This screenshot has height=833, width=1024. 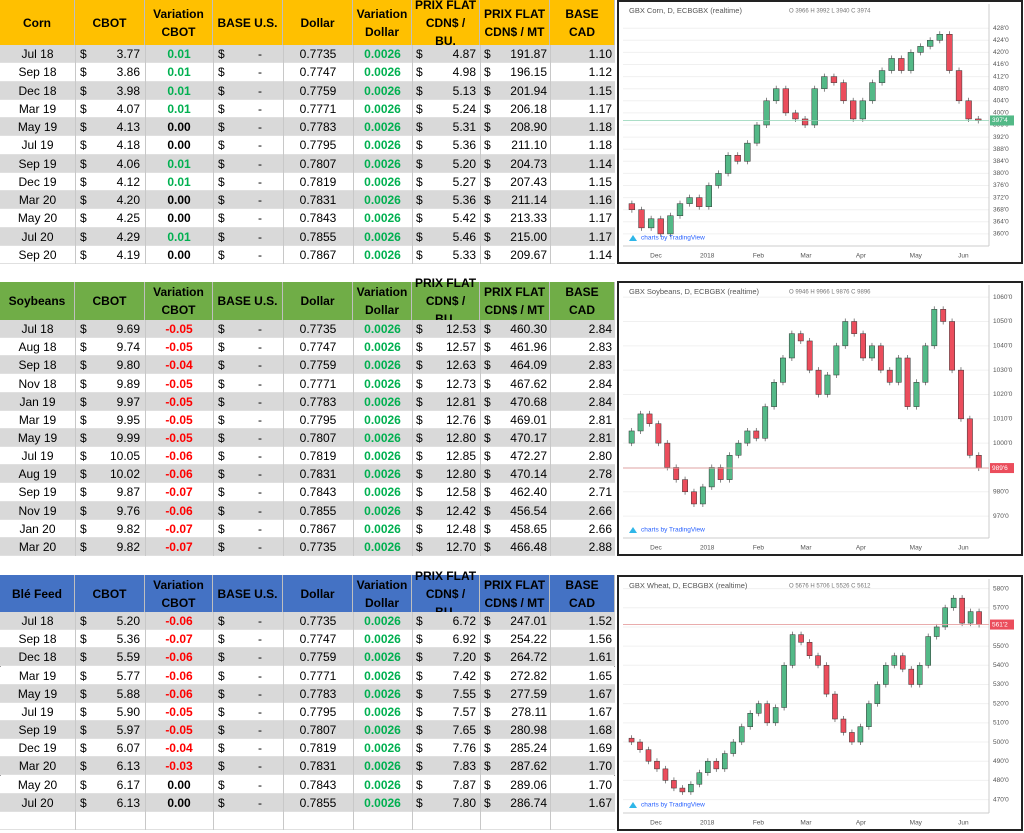 What do you see at coordinates (318, 108) in the screenshot?
I see `table-cell: 0.7771` at bounding box center [318, 108].